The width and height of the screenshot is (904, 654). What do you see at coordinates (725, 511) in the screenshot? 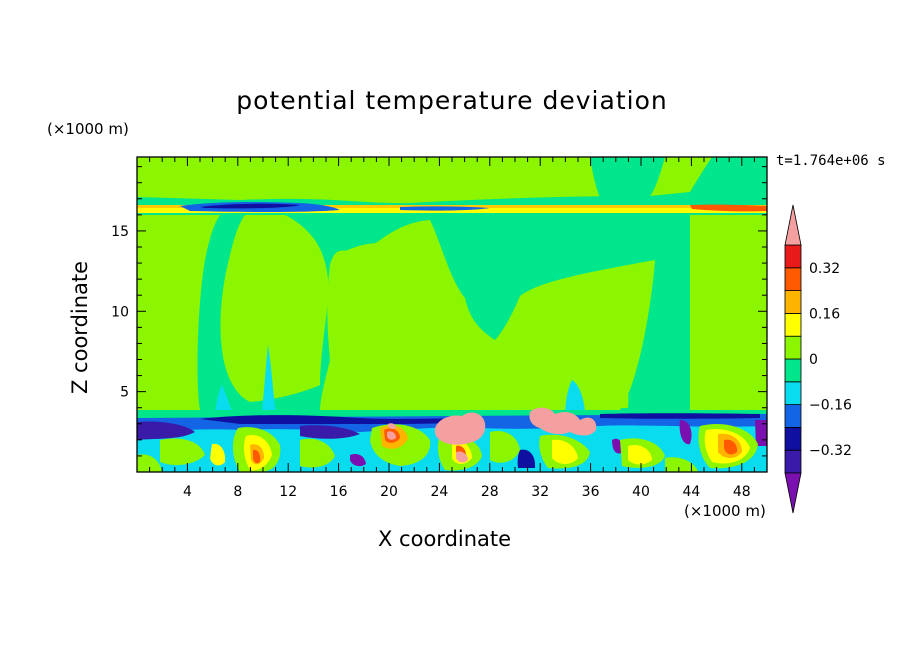
I see `x-axis-multiplier: (×1000 m)` at bounding box center [725, 511].